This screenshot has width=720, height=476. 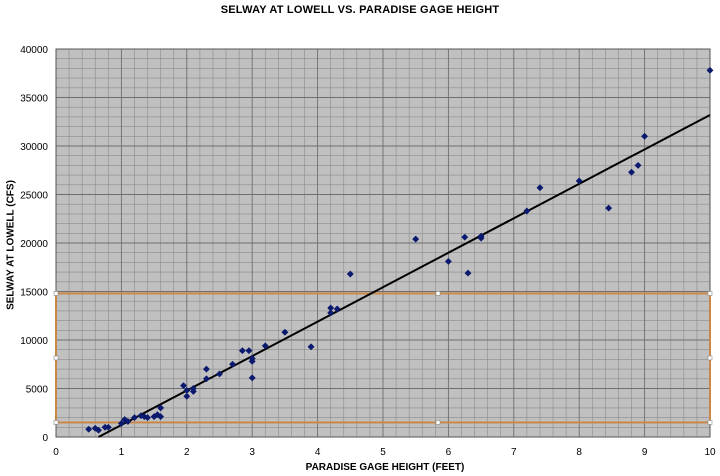 What do you see at coordinates (318, 452) in the screenshot?
I see `x-tick-label: 4` at bounding box center [318, 452].